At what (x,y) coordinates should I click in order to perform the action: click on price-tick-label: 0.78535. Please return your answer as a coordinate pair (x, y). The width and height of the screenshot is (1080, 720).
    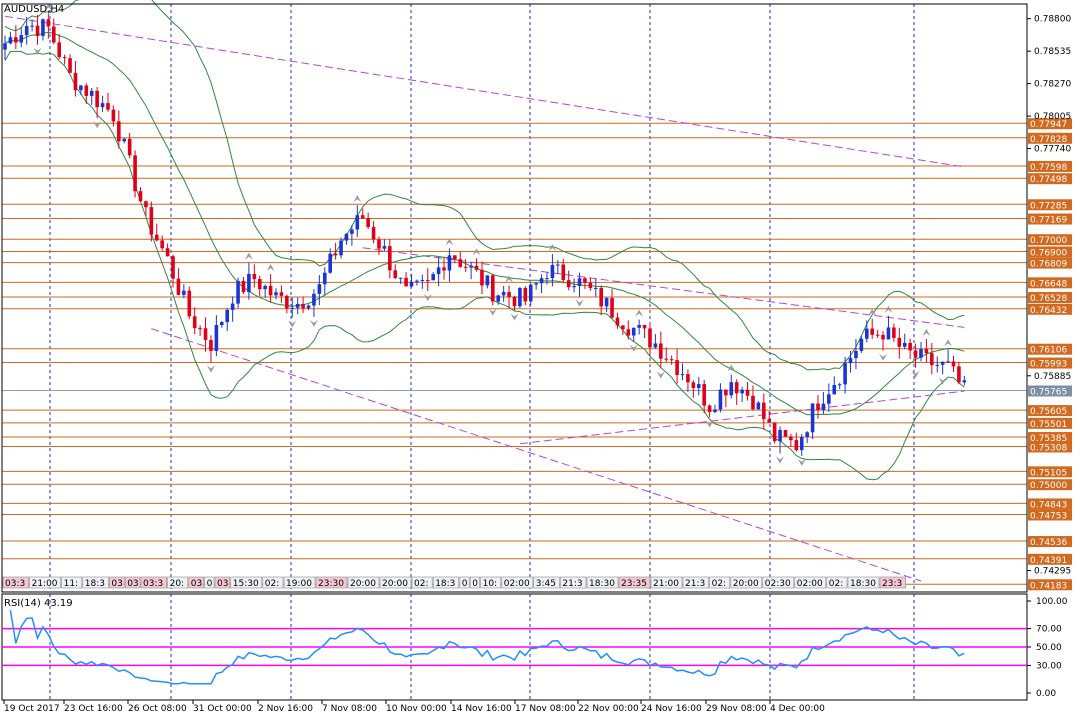
    Looking at the image, I should click on (1052, 52).